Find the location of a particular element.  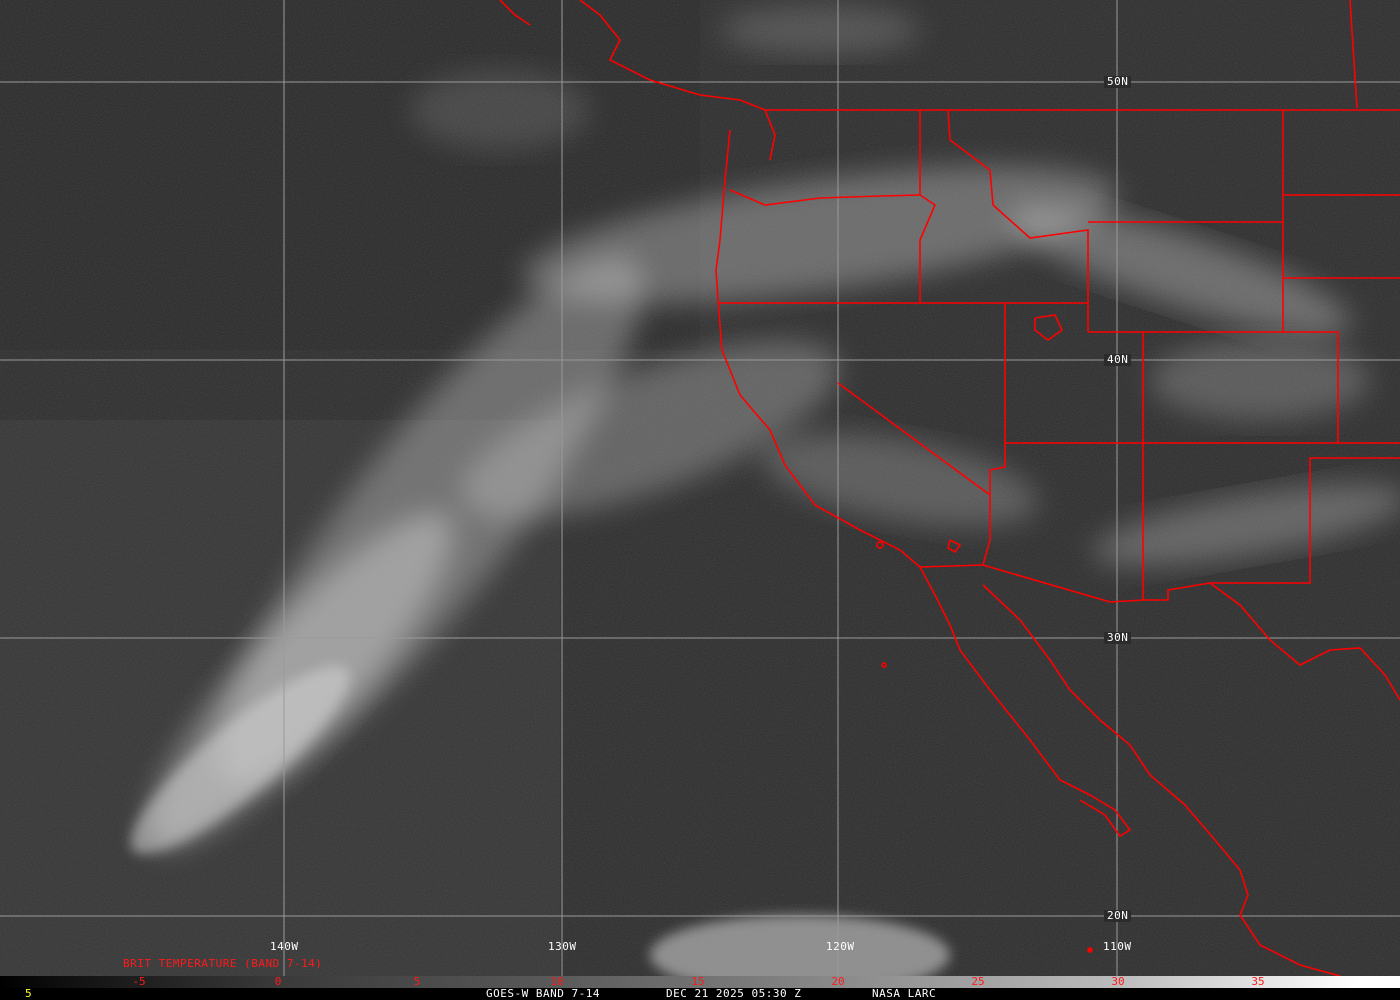

temperature-colorbar is located at coordinates (700, 982).